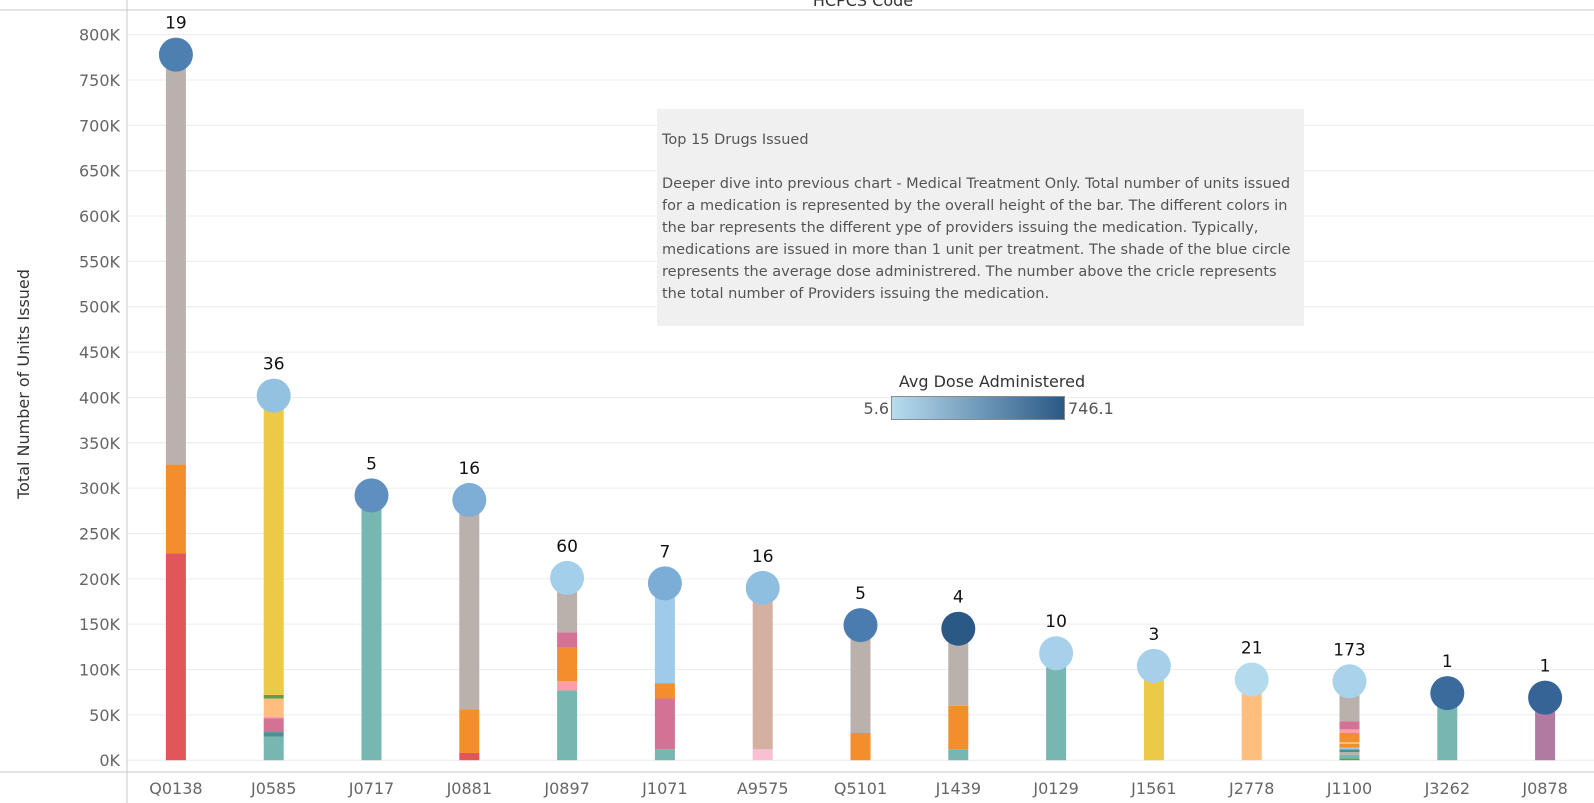 This screenshot has height=803, width=1594. What do you see at coordinates (100, 488) in the screenshot?
I see `y-tick-label: 300K` at bounding box center [100, 488].